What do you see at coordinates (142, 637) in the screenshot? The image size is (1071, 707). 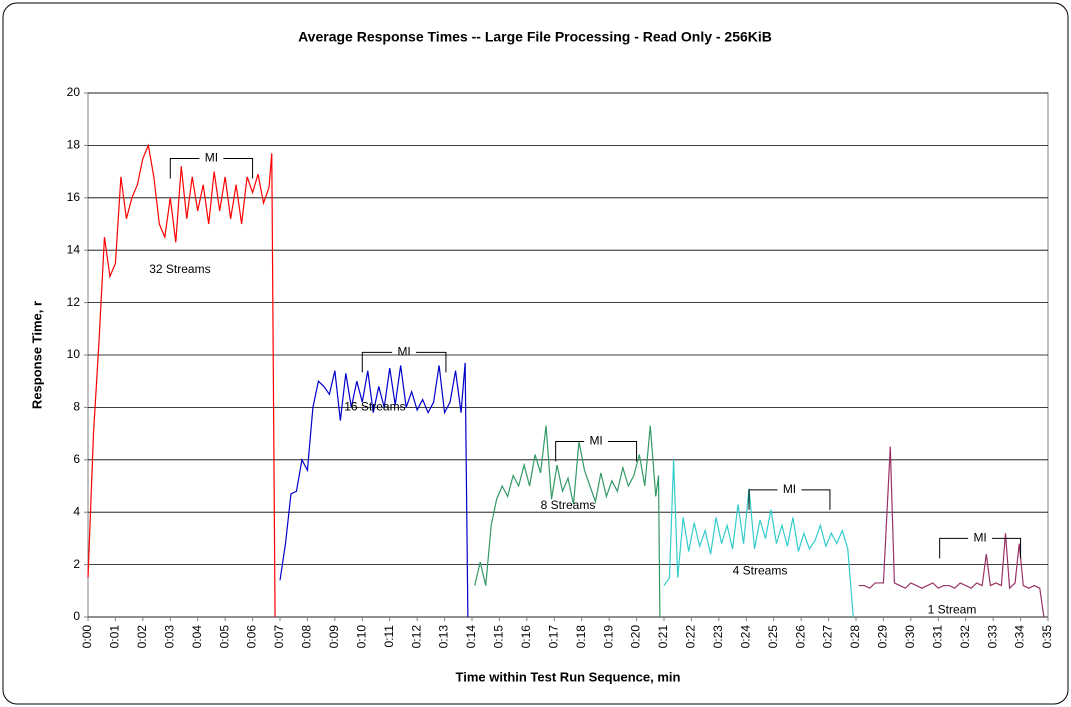 I see `x-tick-label: 0:02` at bounding box center [142, 637].